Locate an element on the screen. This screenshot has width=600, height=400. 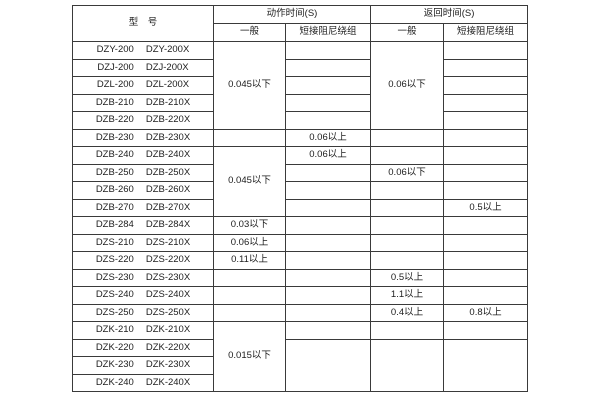
model-cell: DZB-250 DZB-250X is located at coordinates (143, 172).